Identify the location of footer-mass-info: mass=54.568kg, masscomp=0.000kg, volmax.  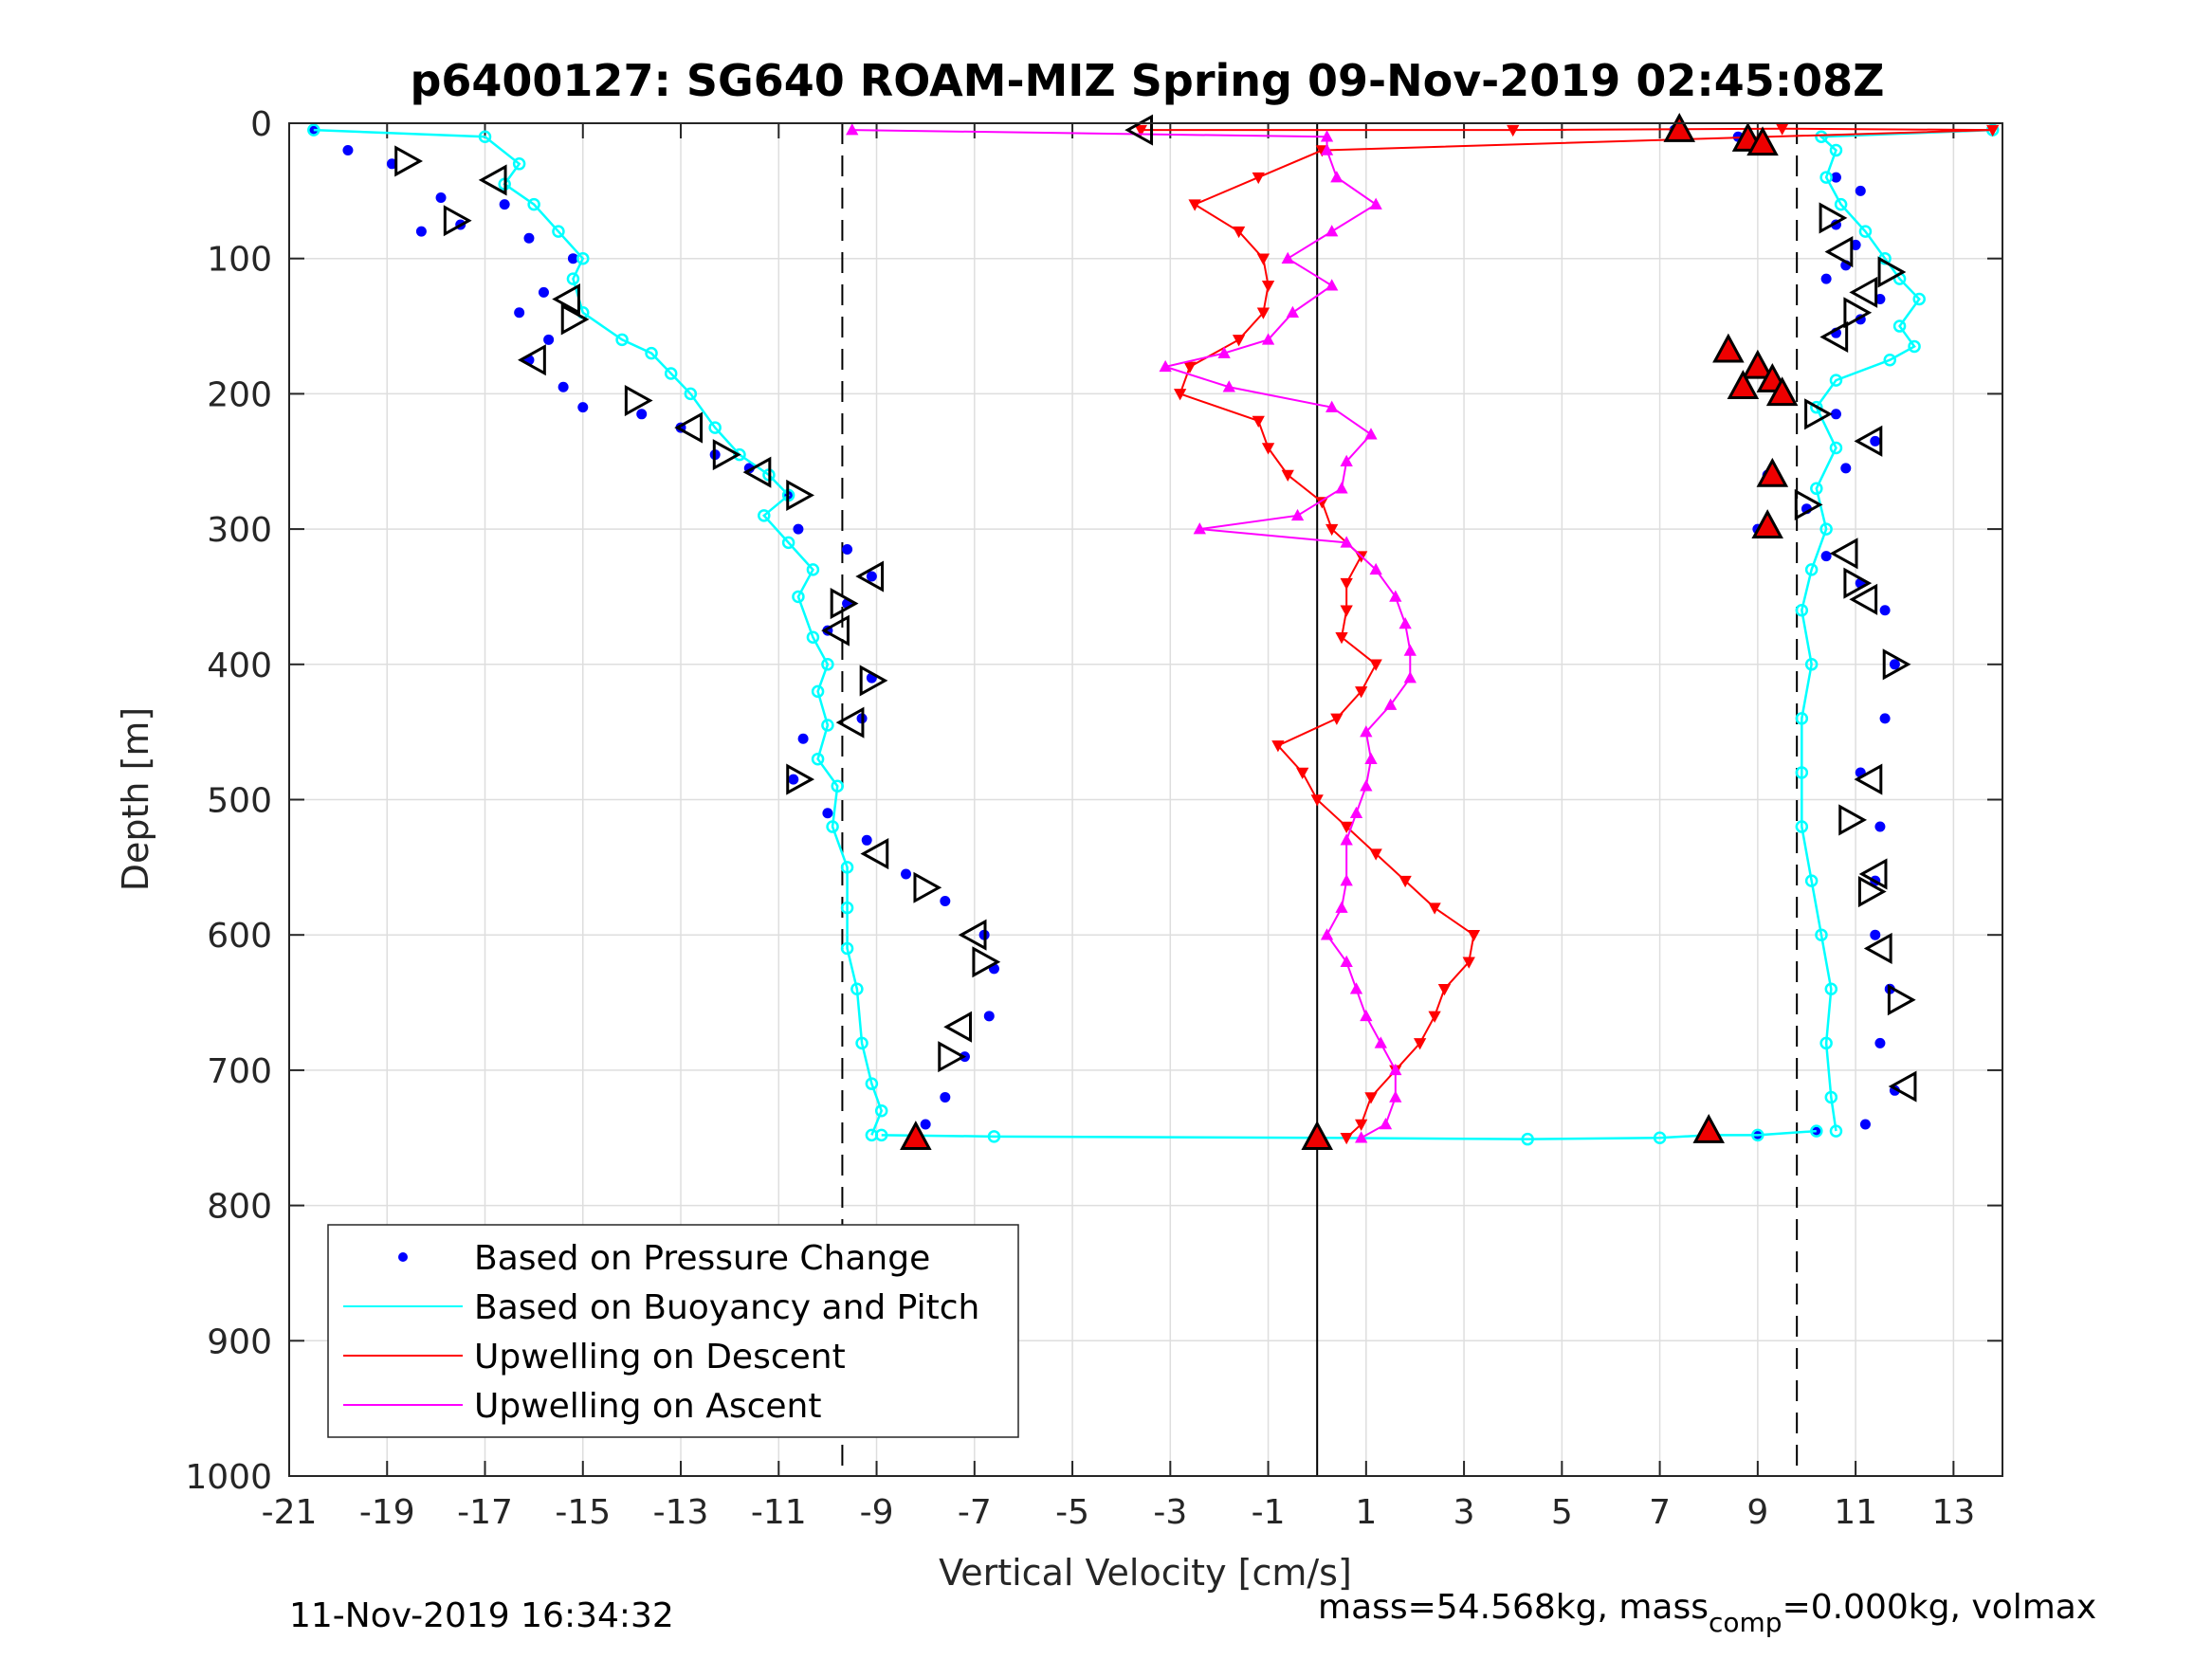
(1707, 1613).